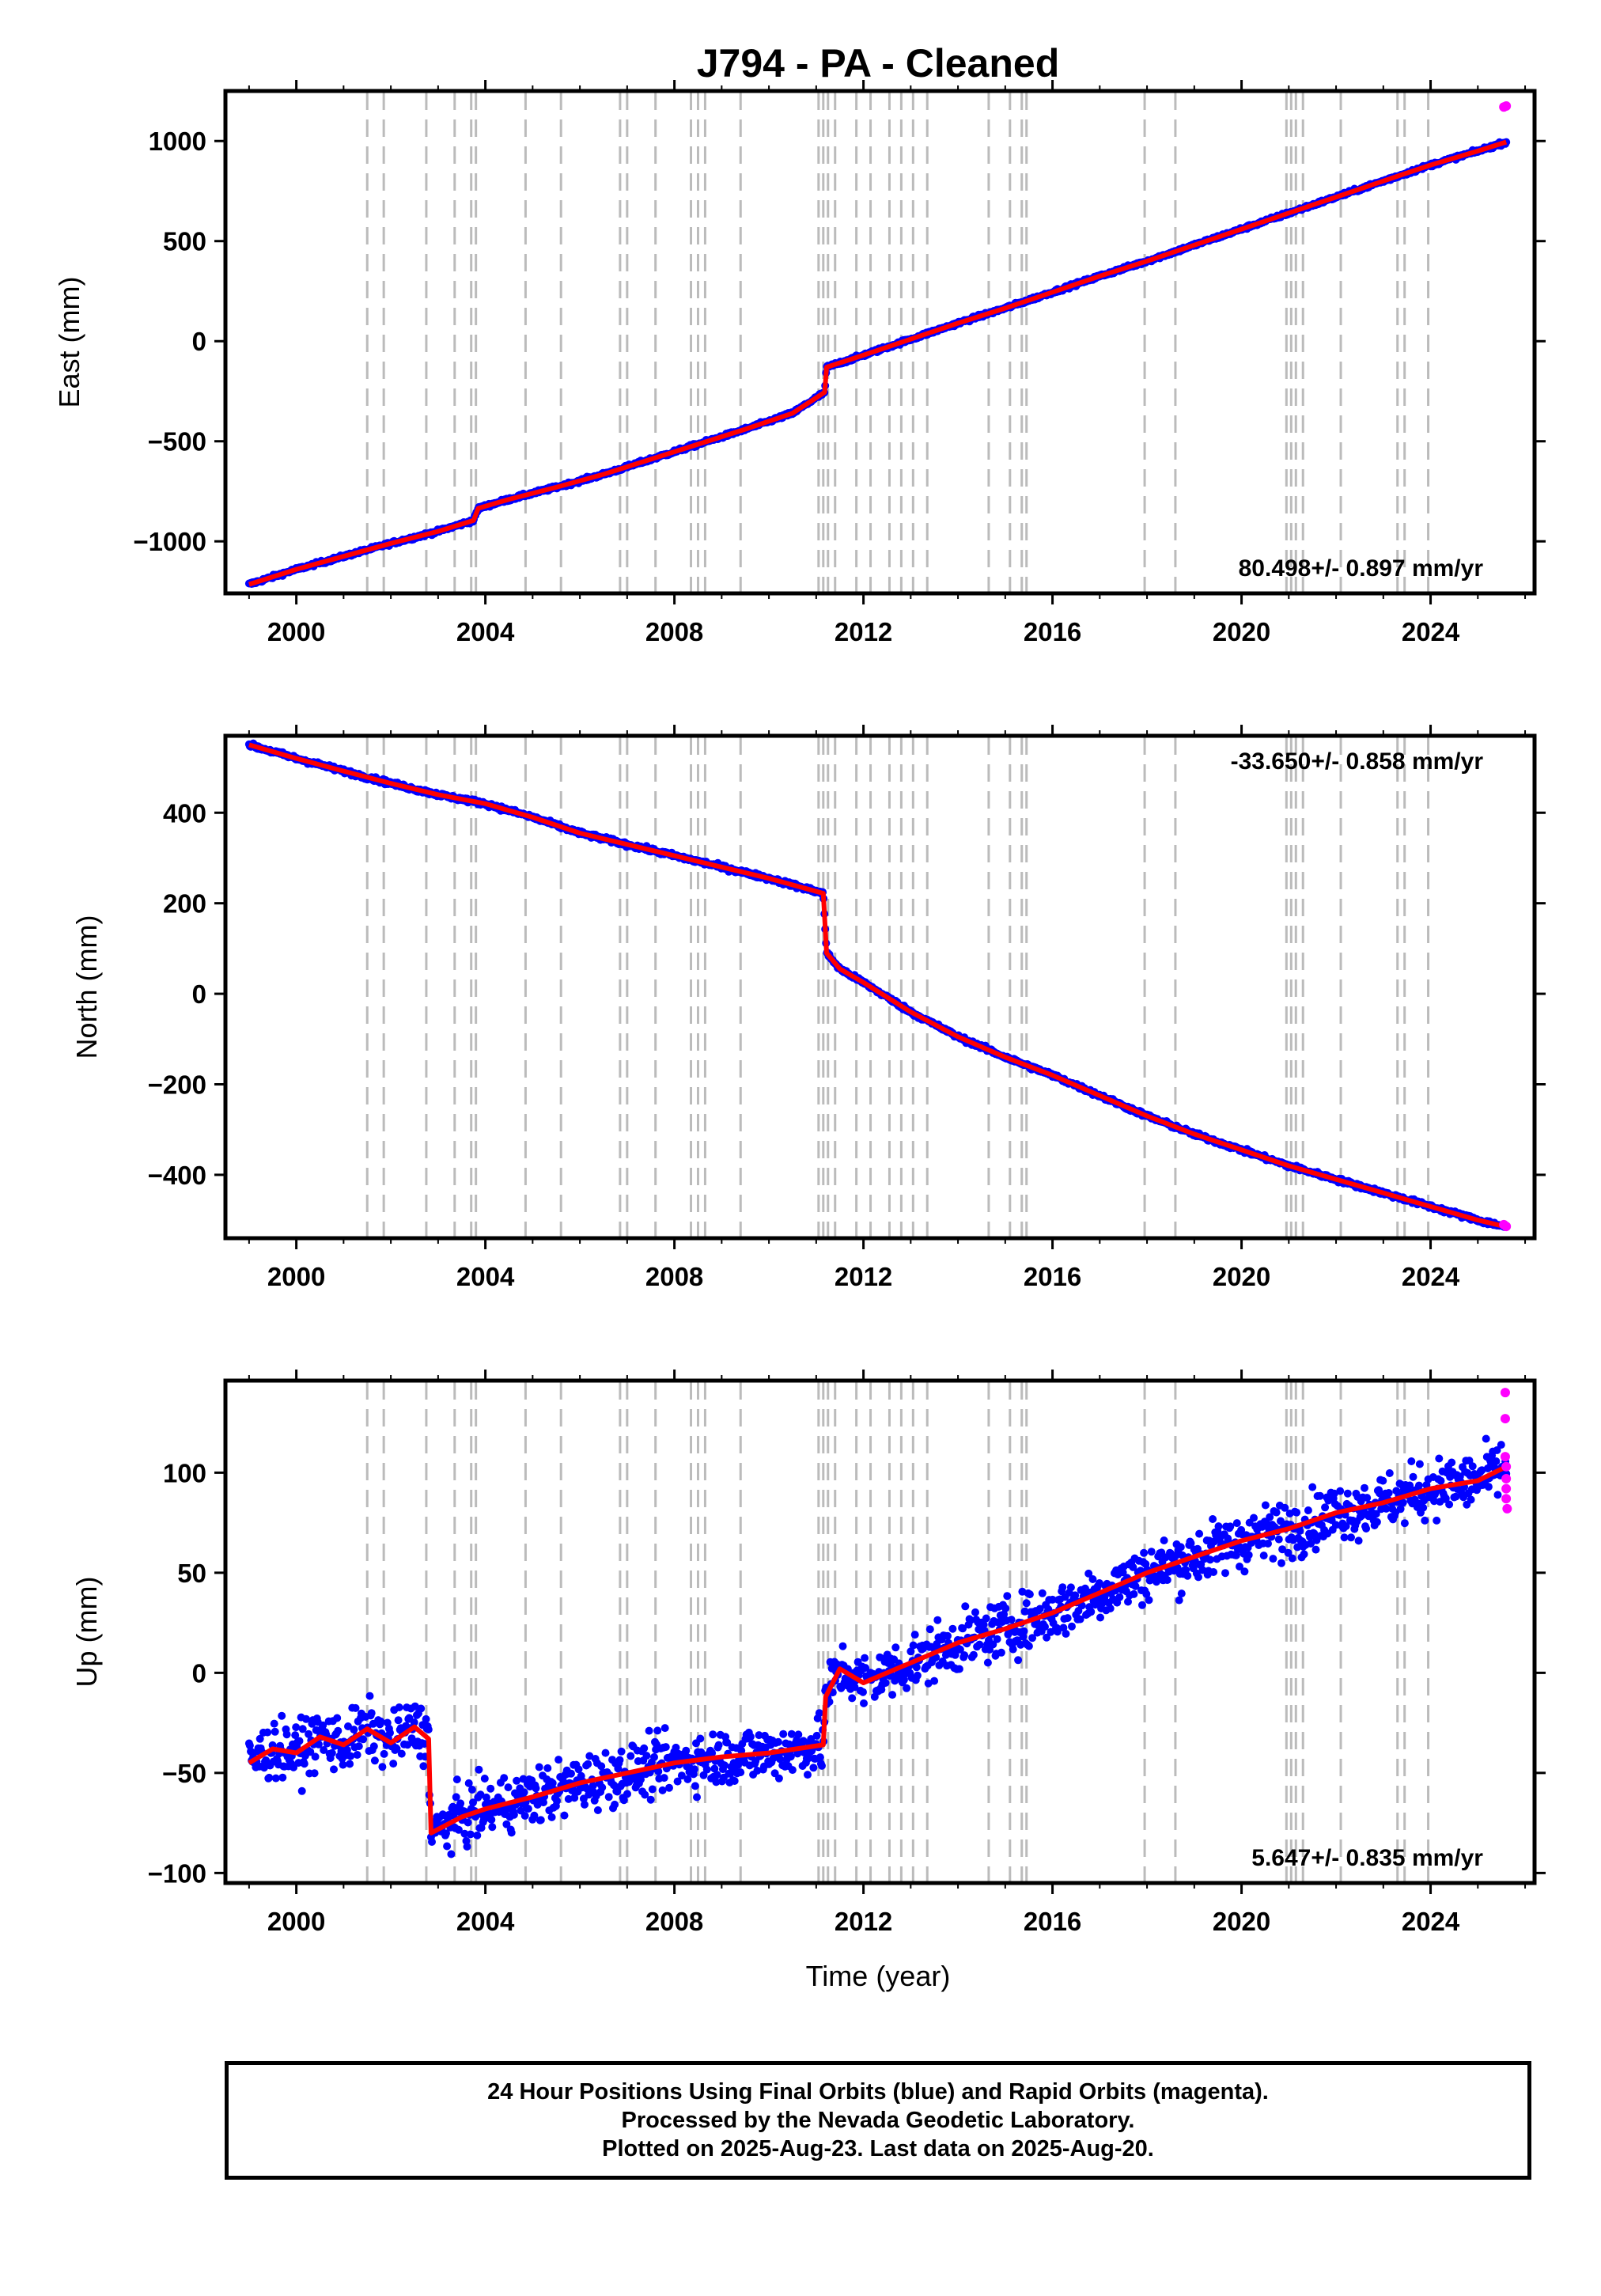 The image size is (1601, 2296). Describe the element at coordinates (1052, 1921) in the screenshot. I see `x-tick-label: 2016` at that location.